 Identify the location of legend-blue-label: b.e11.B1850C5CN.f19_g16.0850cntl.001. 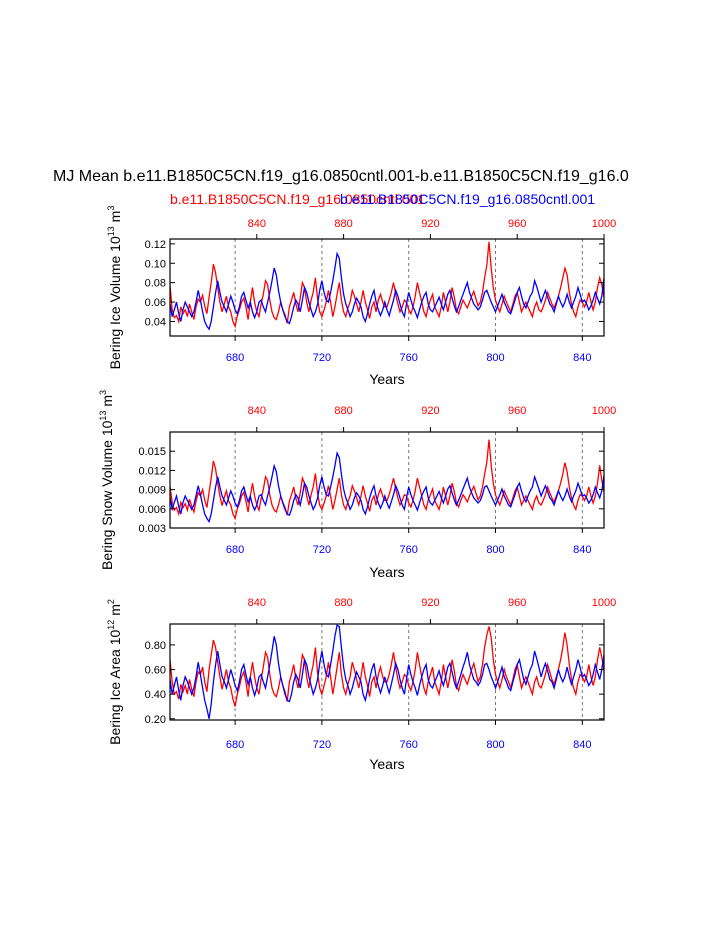
(467, 199).